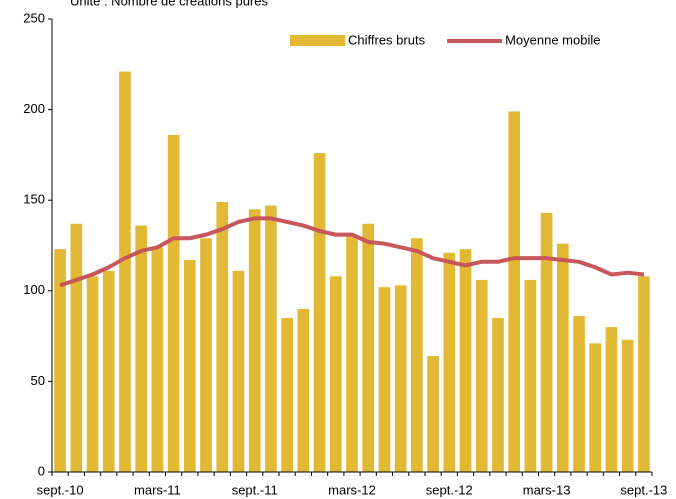 This screenshot has height=499, width=676. What do you see at coordinates (449, 489) in the screenshot?
I see `x-tick-label: sept.-12` at bounding box center [449, 489].